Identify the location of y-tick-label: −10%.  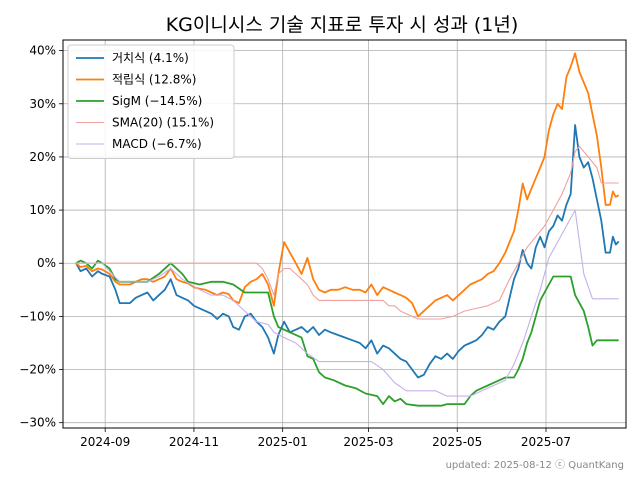
(37, 316).